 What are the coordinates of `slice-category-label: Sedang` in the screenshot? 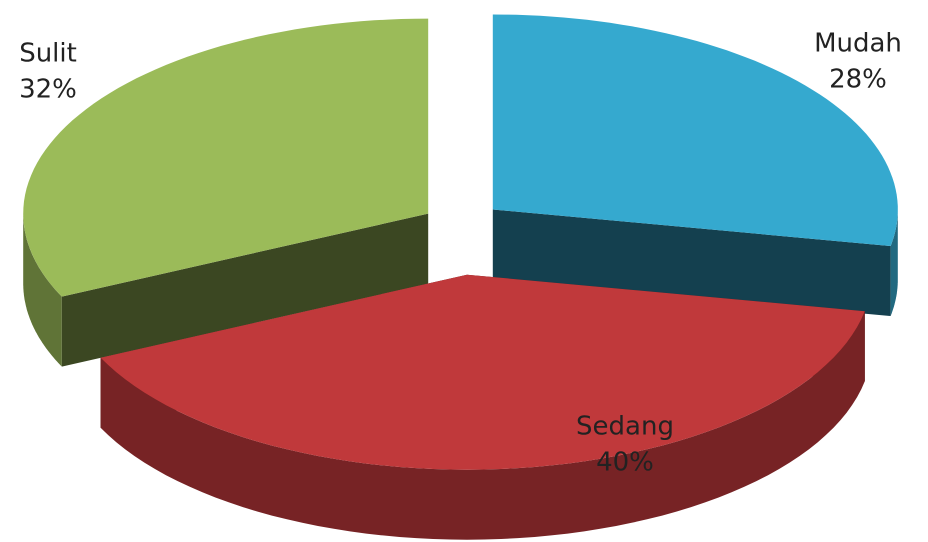 It's located at (625, 427).